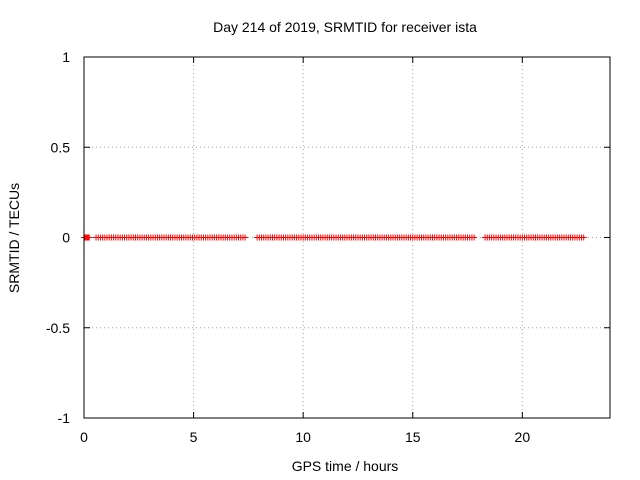  I want to click on x-tick-label: 0, so click(84, 437).